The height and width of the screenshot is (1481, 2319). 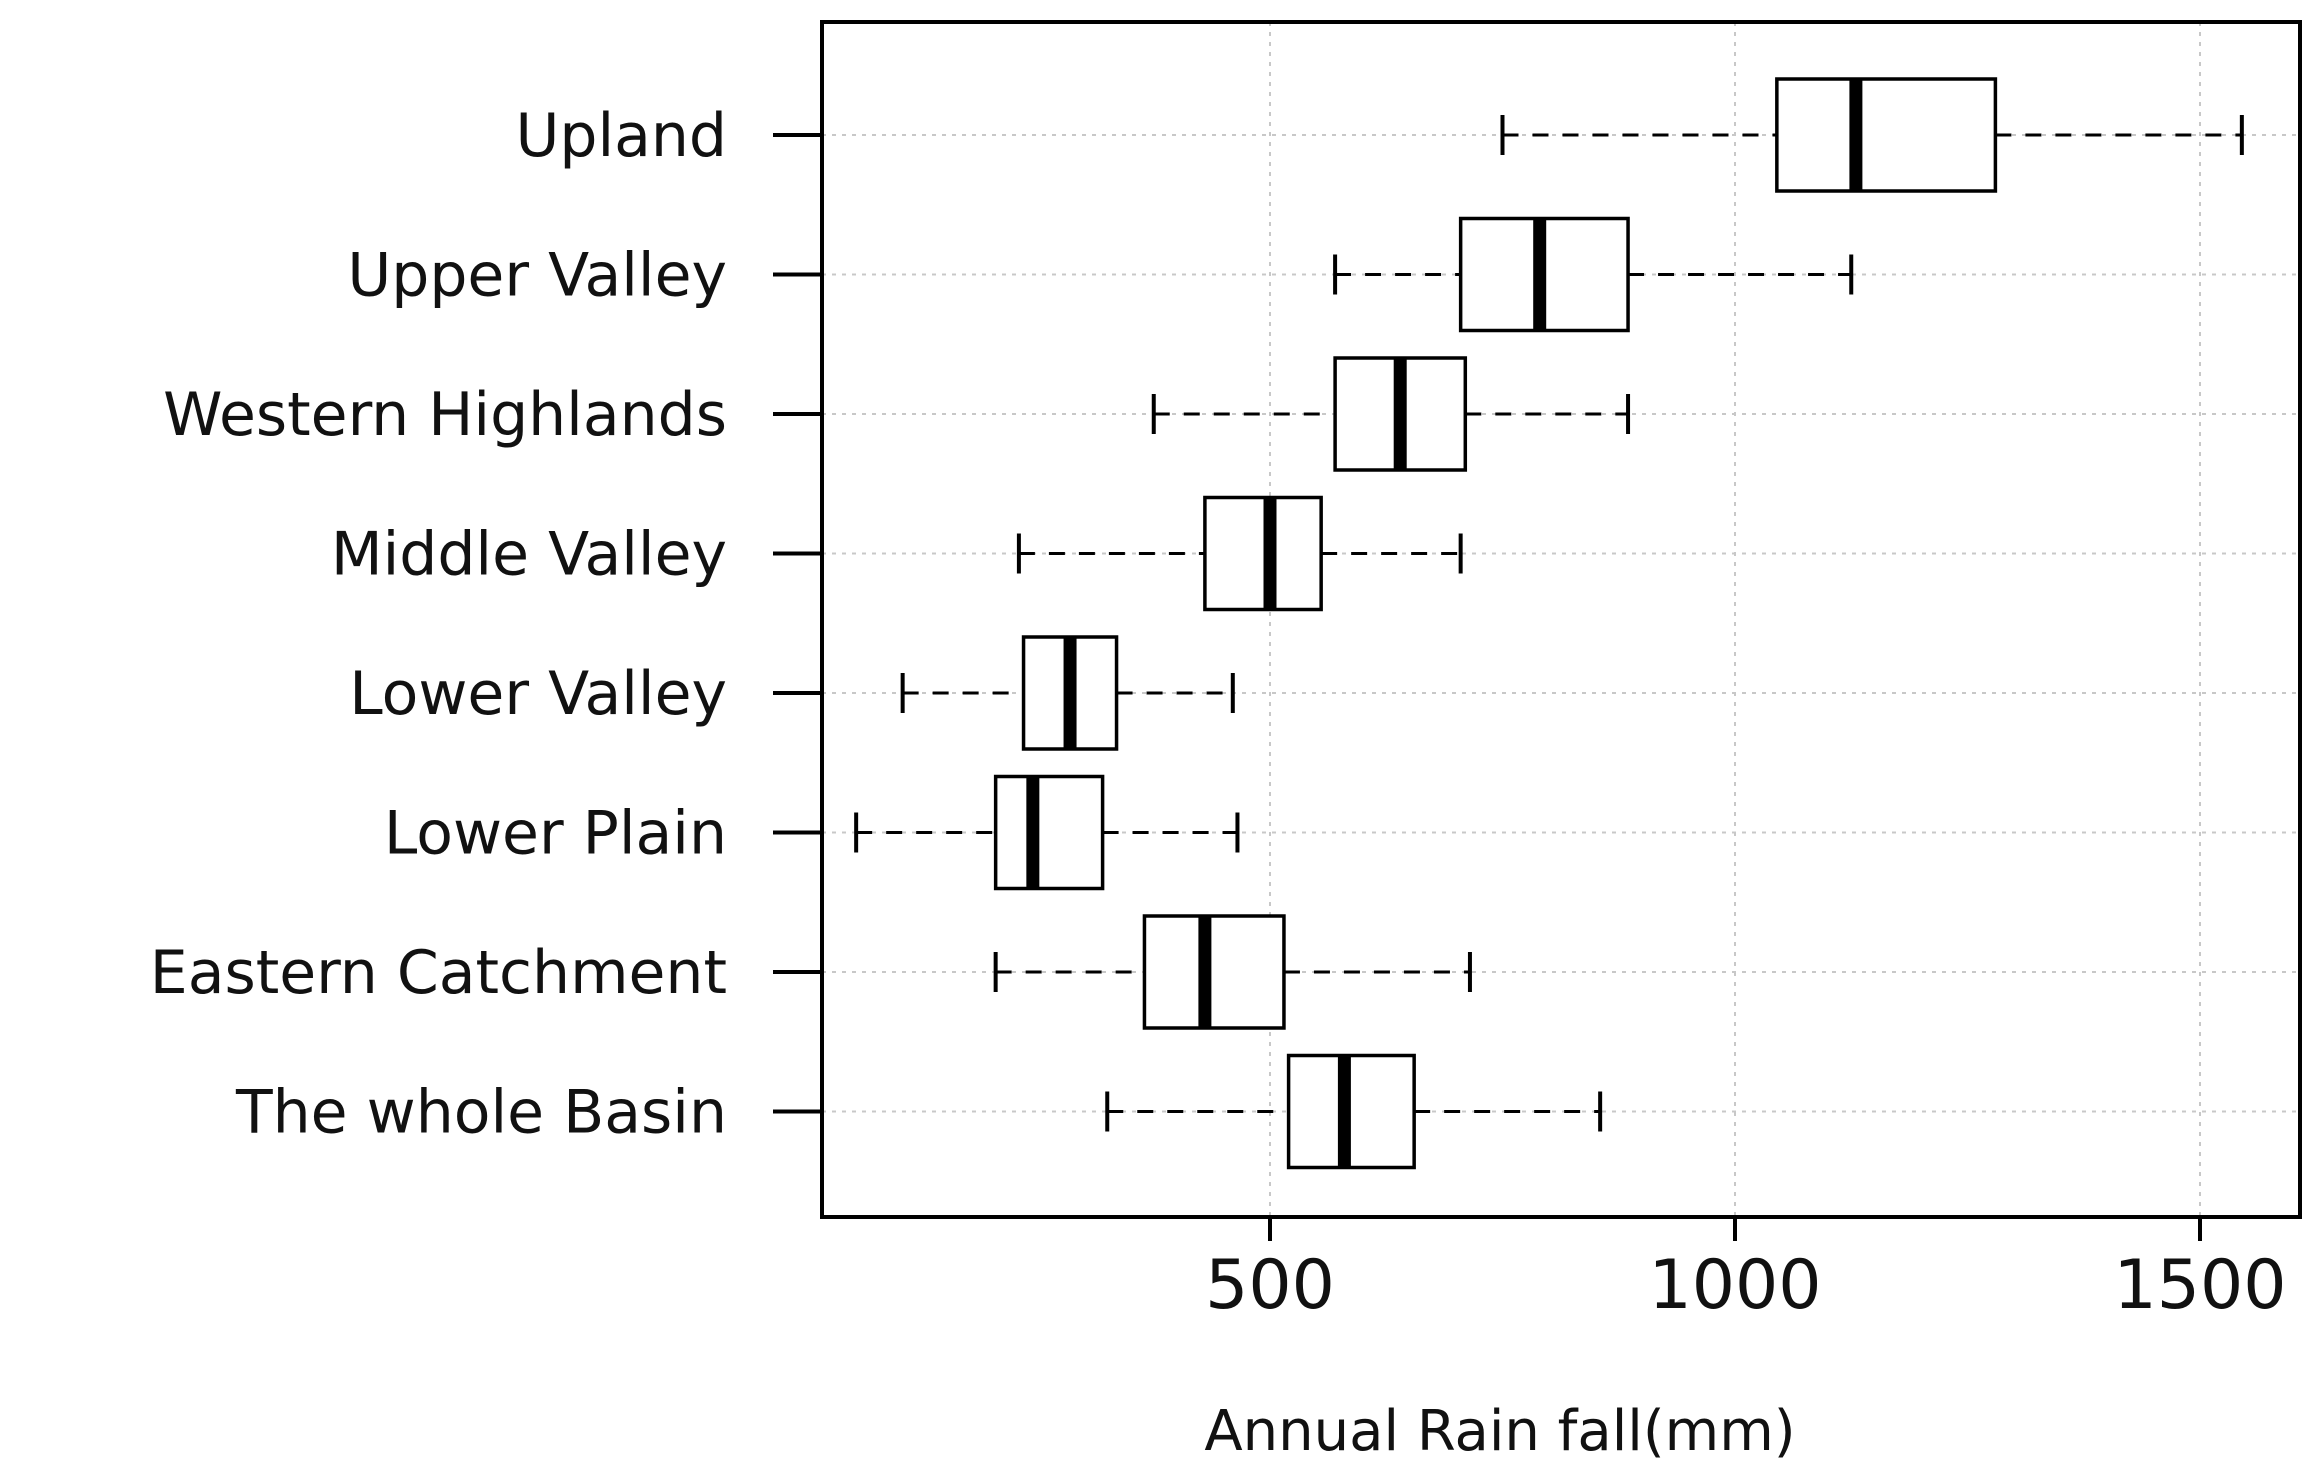 What do you see at coordinates (797, 623) in the screenshot?
I see `category-ticks` at bounding box center [797, 623].